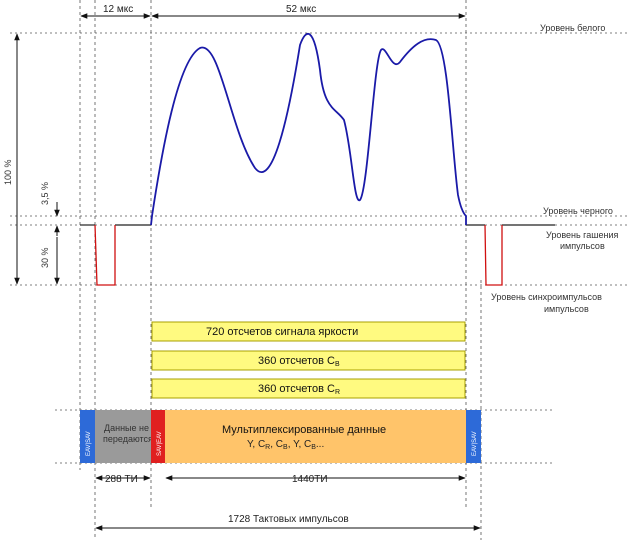 This screenshot has width=638, height=540. What do you see at coordinates (578, 211) in the screenshot?
I see `black-level-label: Уровень черного` at bounding box center [578, 211].